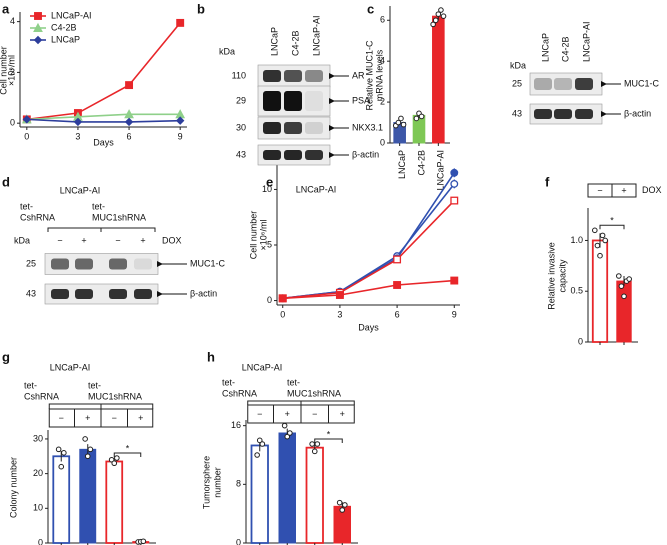 This screenshot has width=667, height=545. I want to click on y-axis-label: Colony number, so click(13, 487).